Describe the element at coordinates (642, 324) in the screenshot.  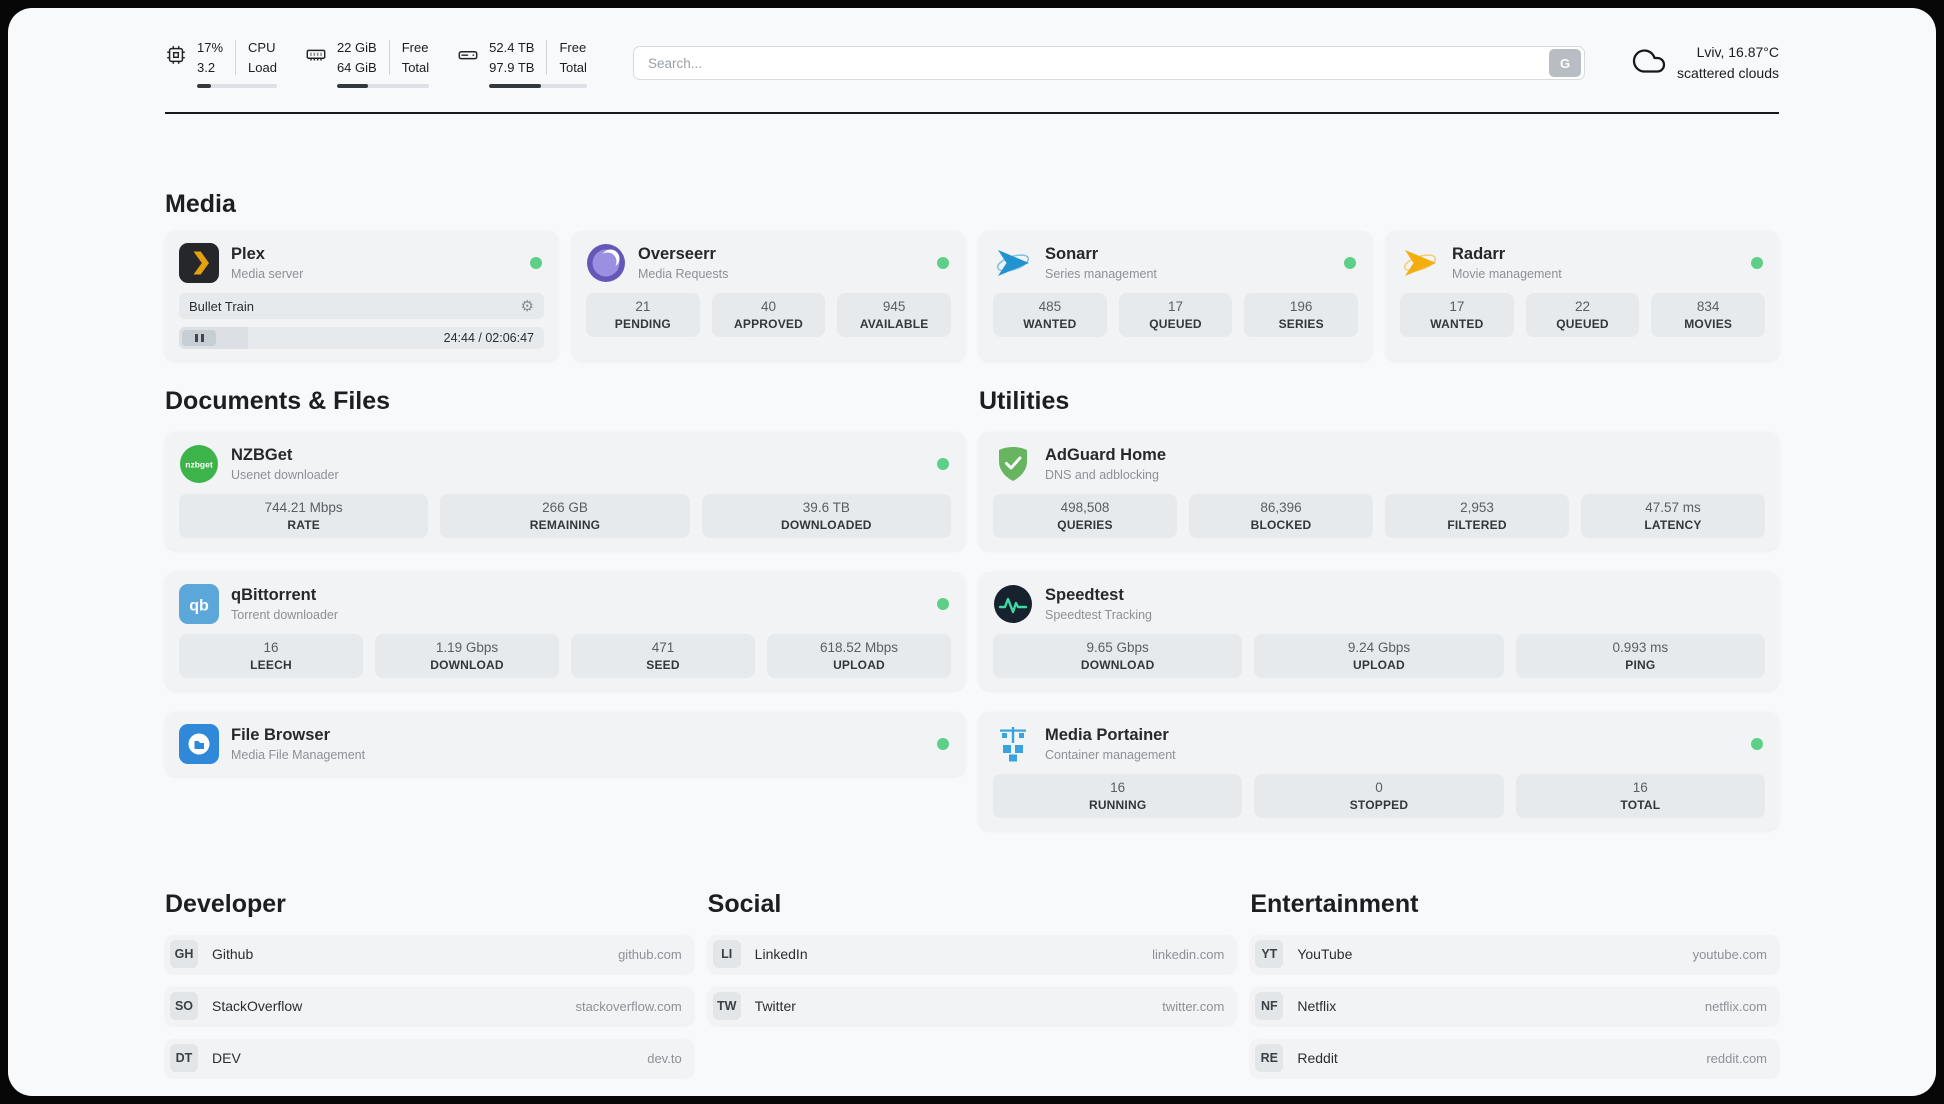
I see `stat-label: PENDING` at that location.